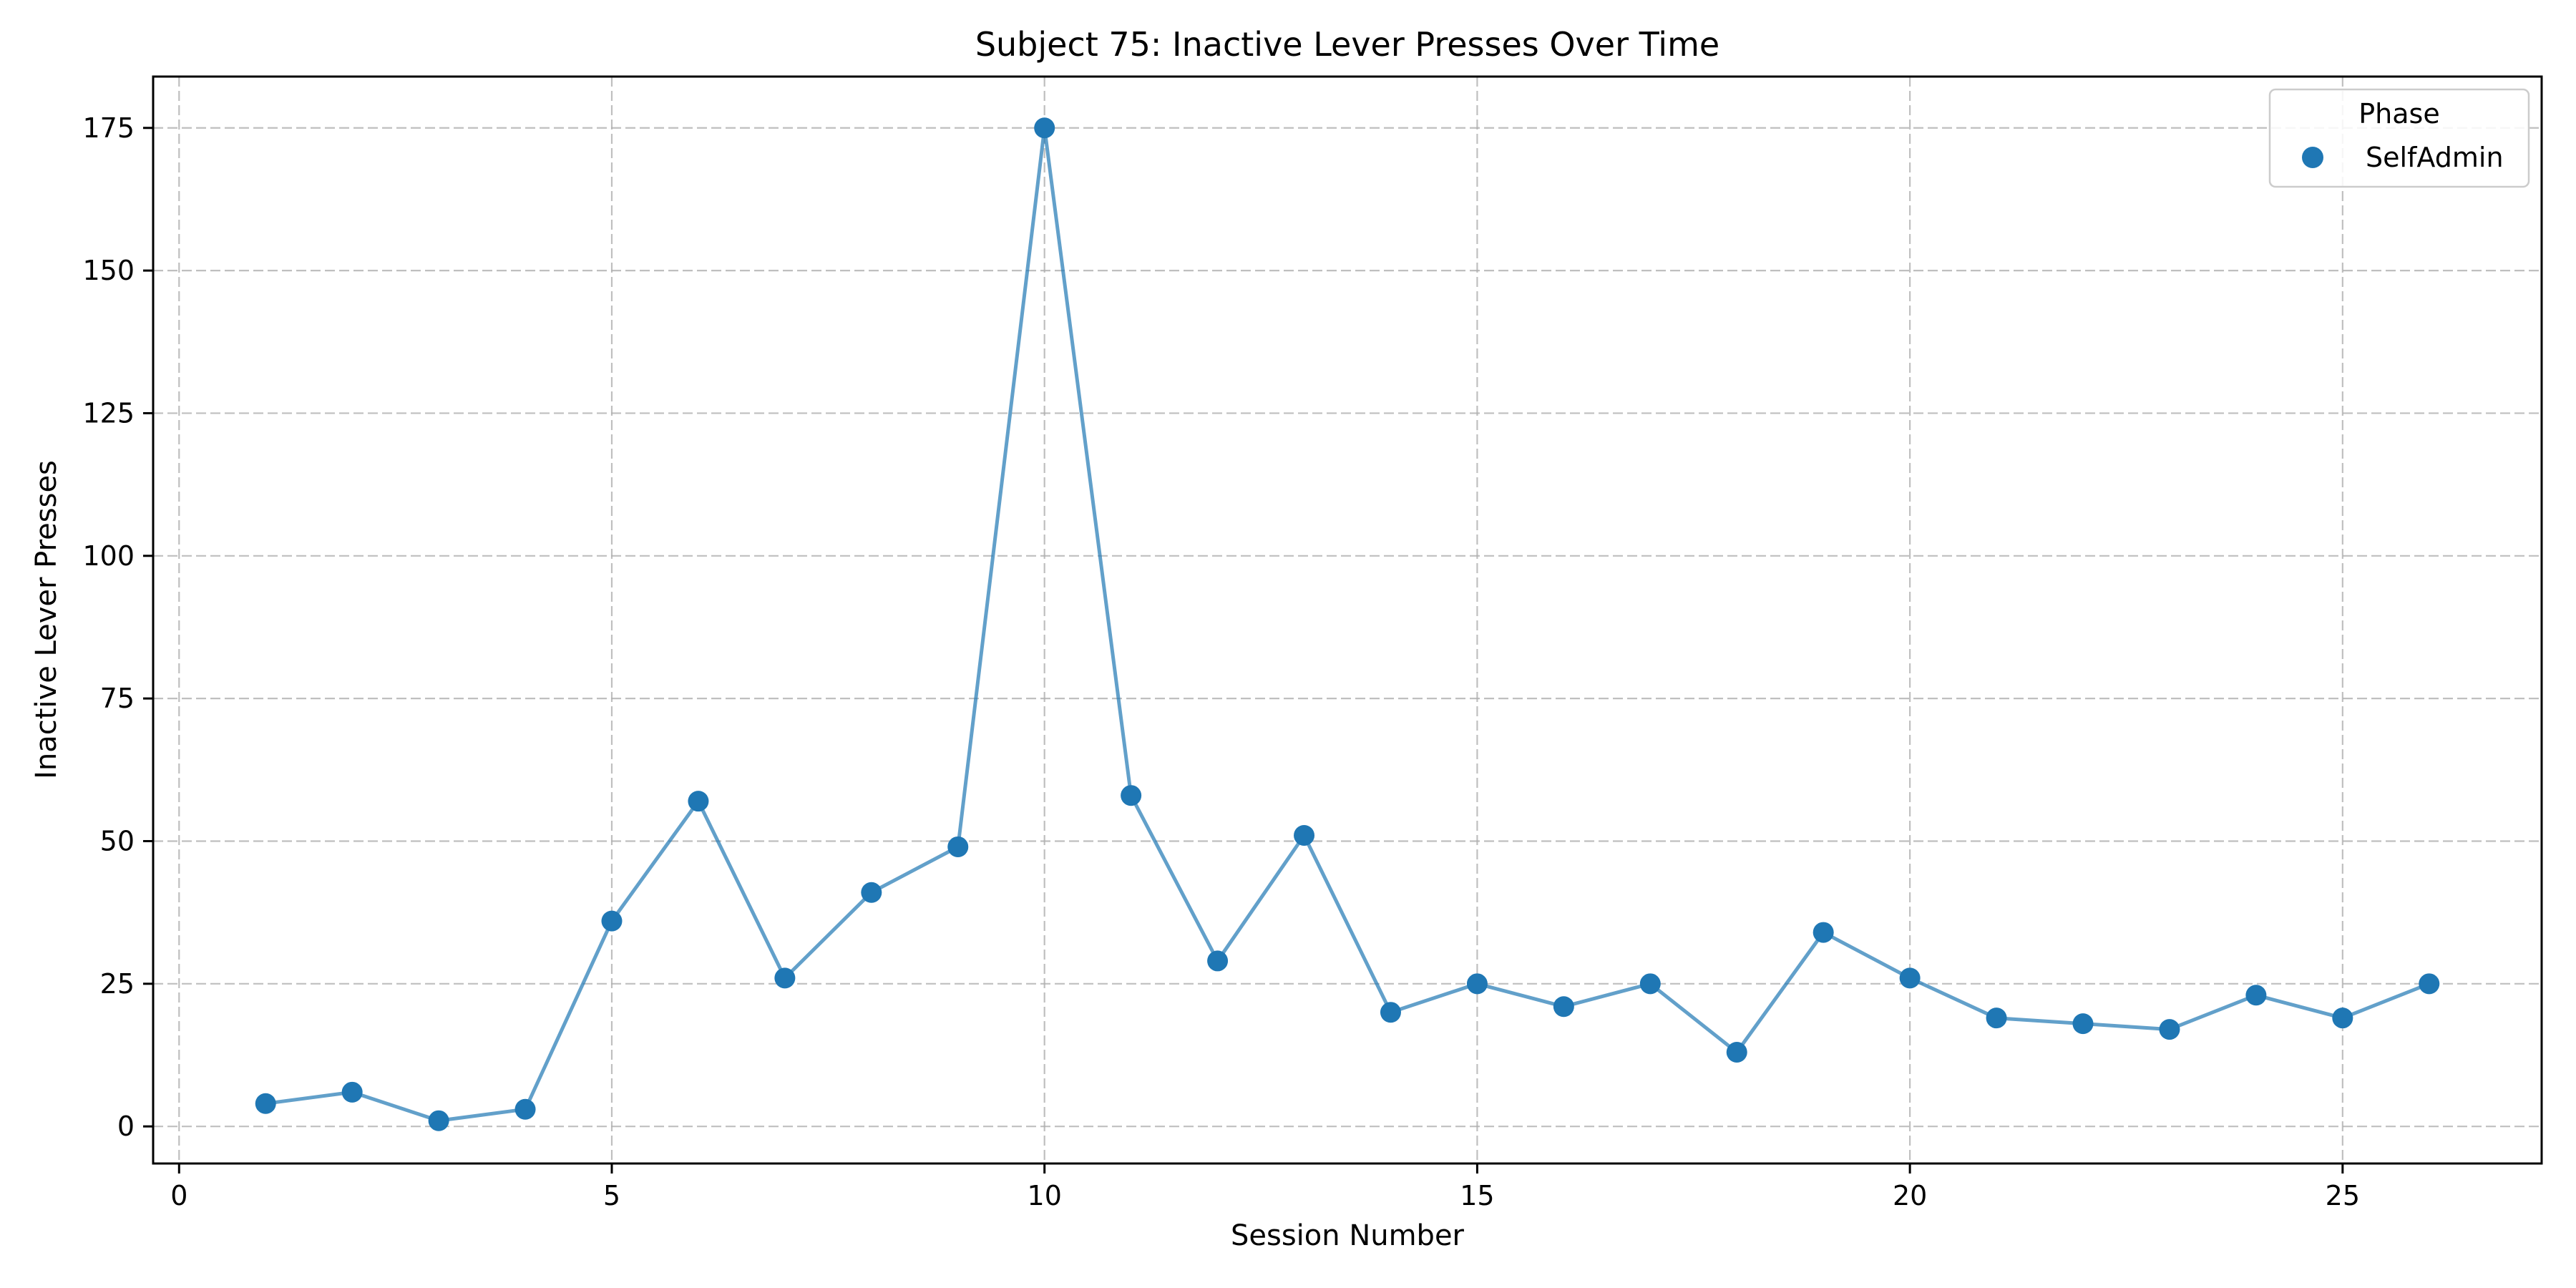 This screenshot has width=2576, height=1288. Describe the element at coordinates (1045, 1195) in the screenshot. I see `x-tick-label: 10` at that location.